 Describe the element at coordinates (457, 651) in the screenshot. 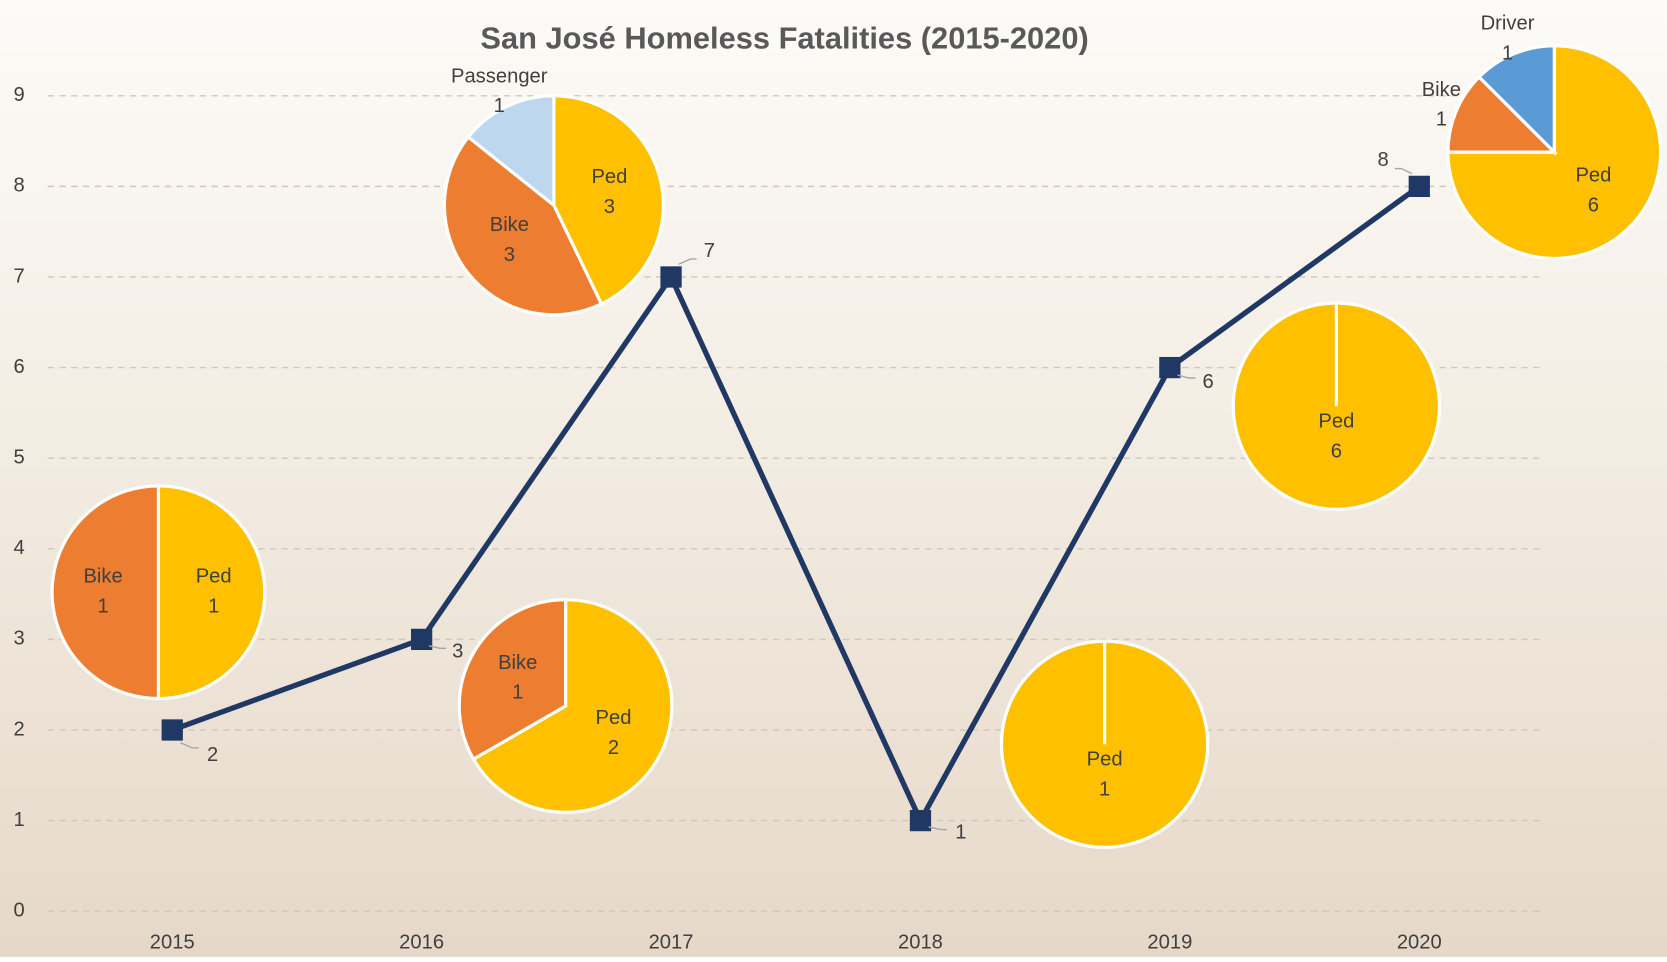

I see `data-label: 3` at that location.